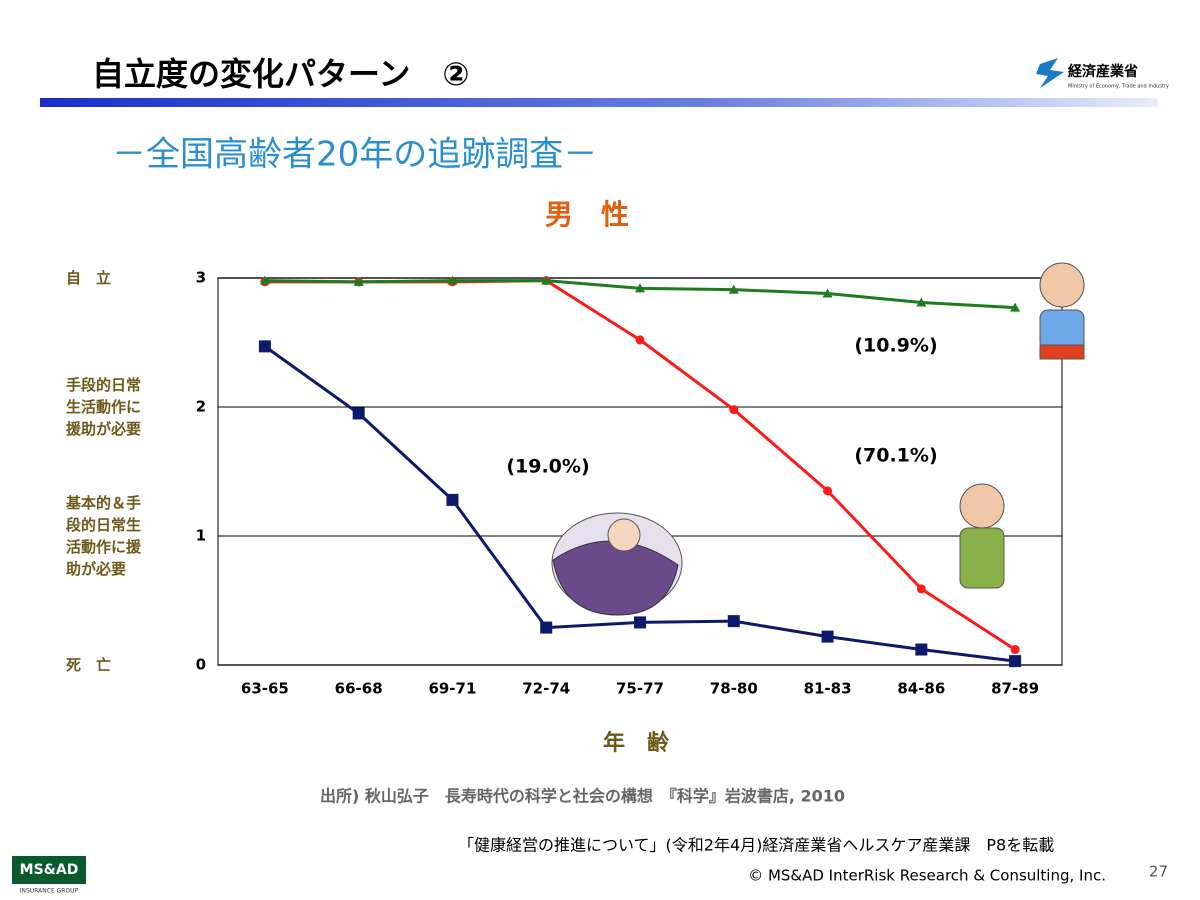 This screenshot has width=1200, height=900. I want to click on company-logo-box, so click(49, 870).